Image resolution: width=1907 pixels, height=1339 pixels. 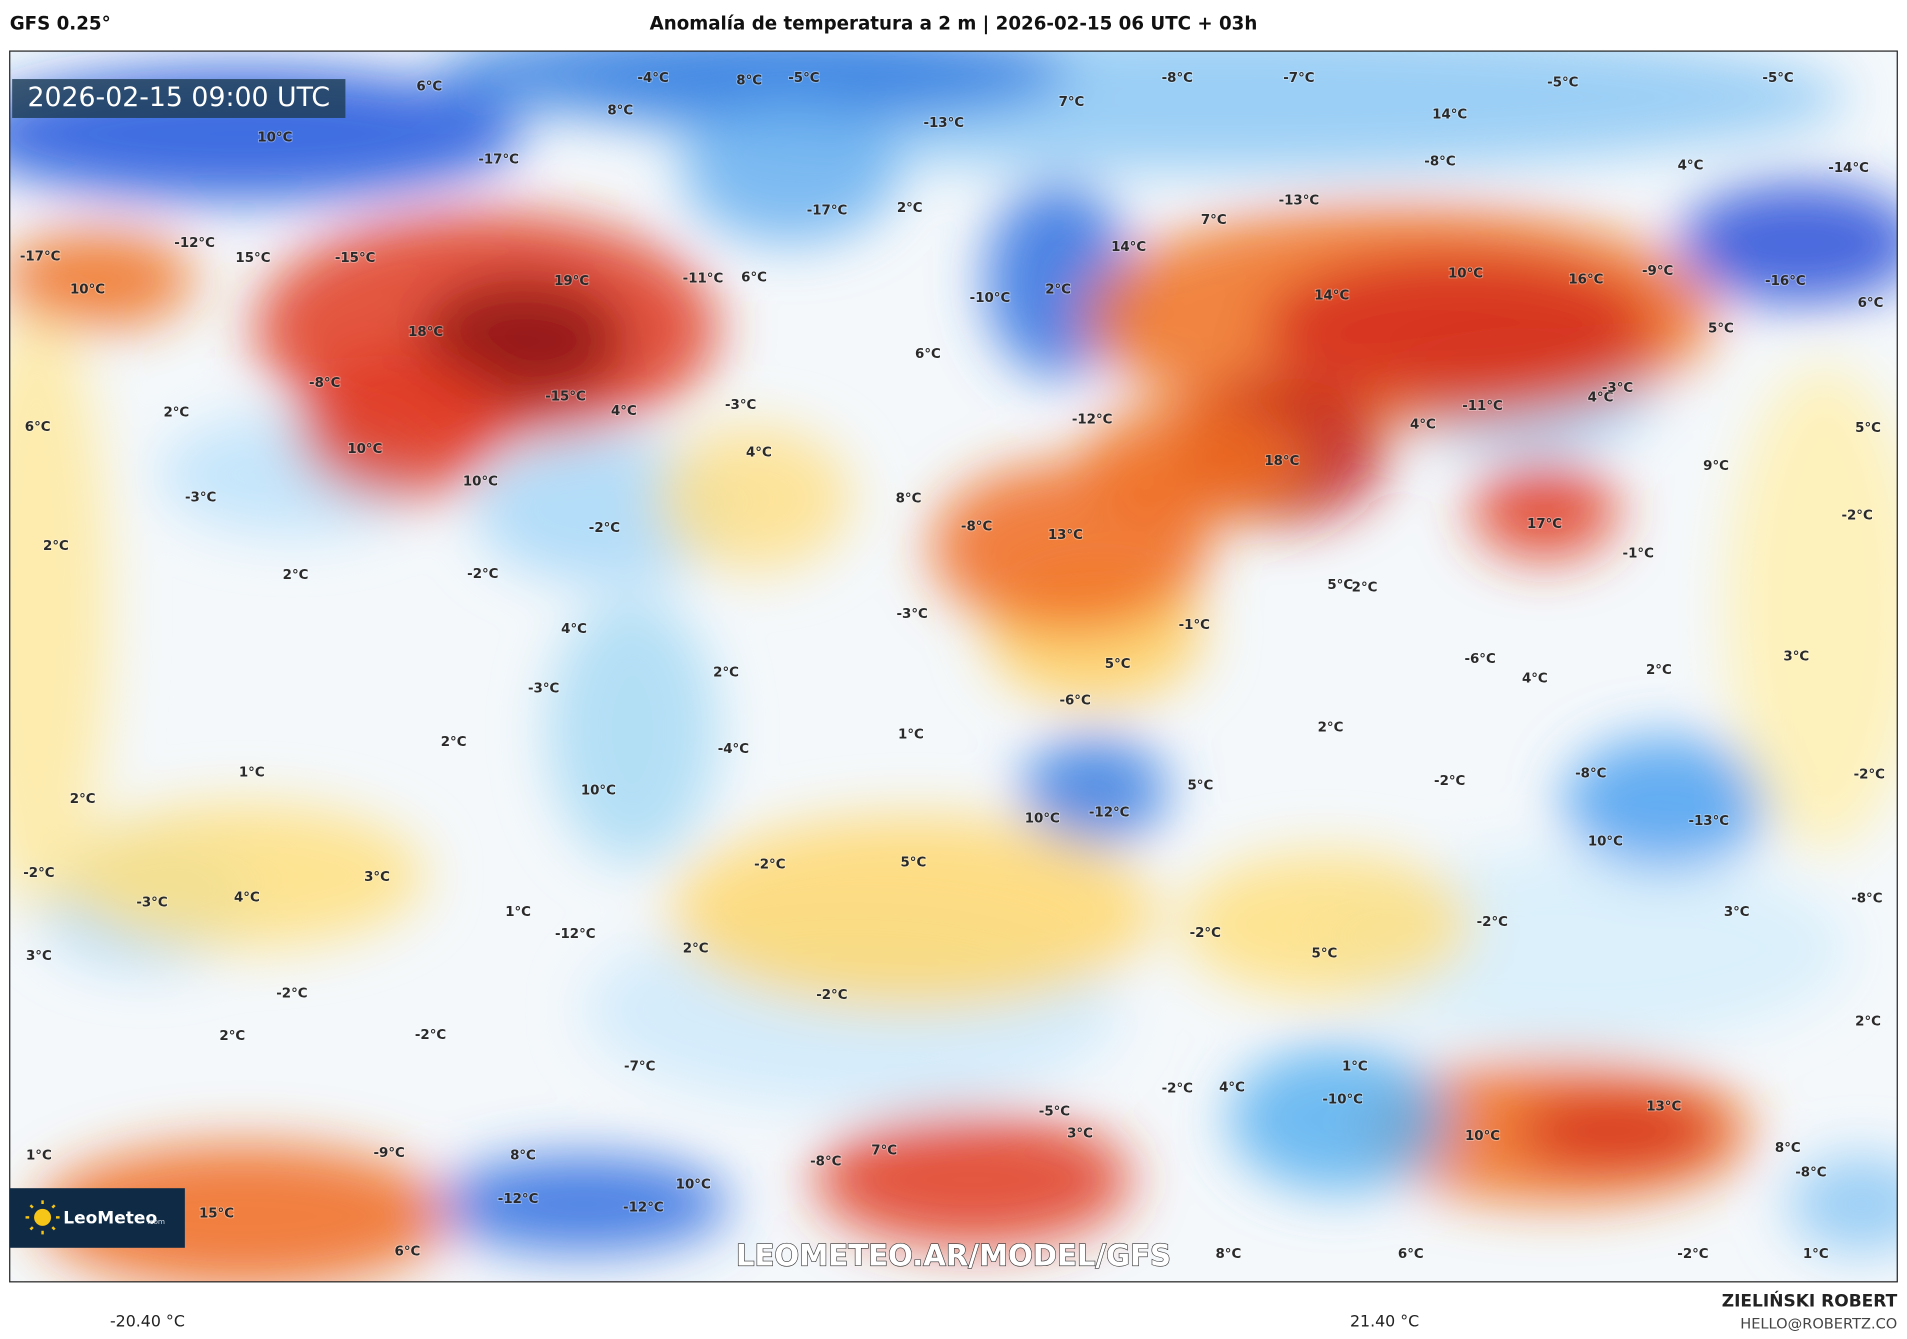 I want to click on anomaly-label: -6°C, so click(x=1479, y=659).